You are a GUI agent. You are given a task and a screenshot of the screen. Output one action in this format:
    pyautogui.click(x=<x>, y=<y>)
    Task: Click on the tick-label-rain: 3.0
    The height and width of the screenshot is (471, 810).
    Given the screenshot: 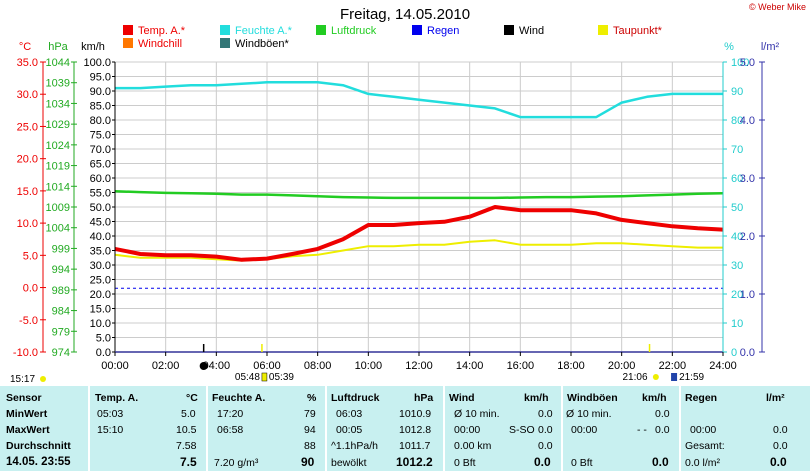 What is the action you would take?
    pyautogui.click(x=747, y=179)
    